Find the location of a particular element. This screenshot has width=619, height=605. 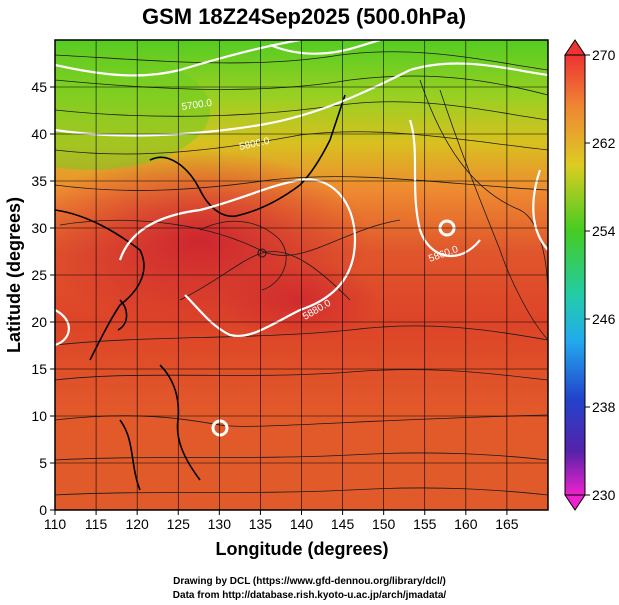

colorbar-tick-label: 230 is located at coordinates (604, 495).